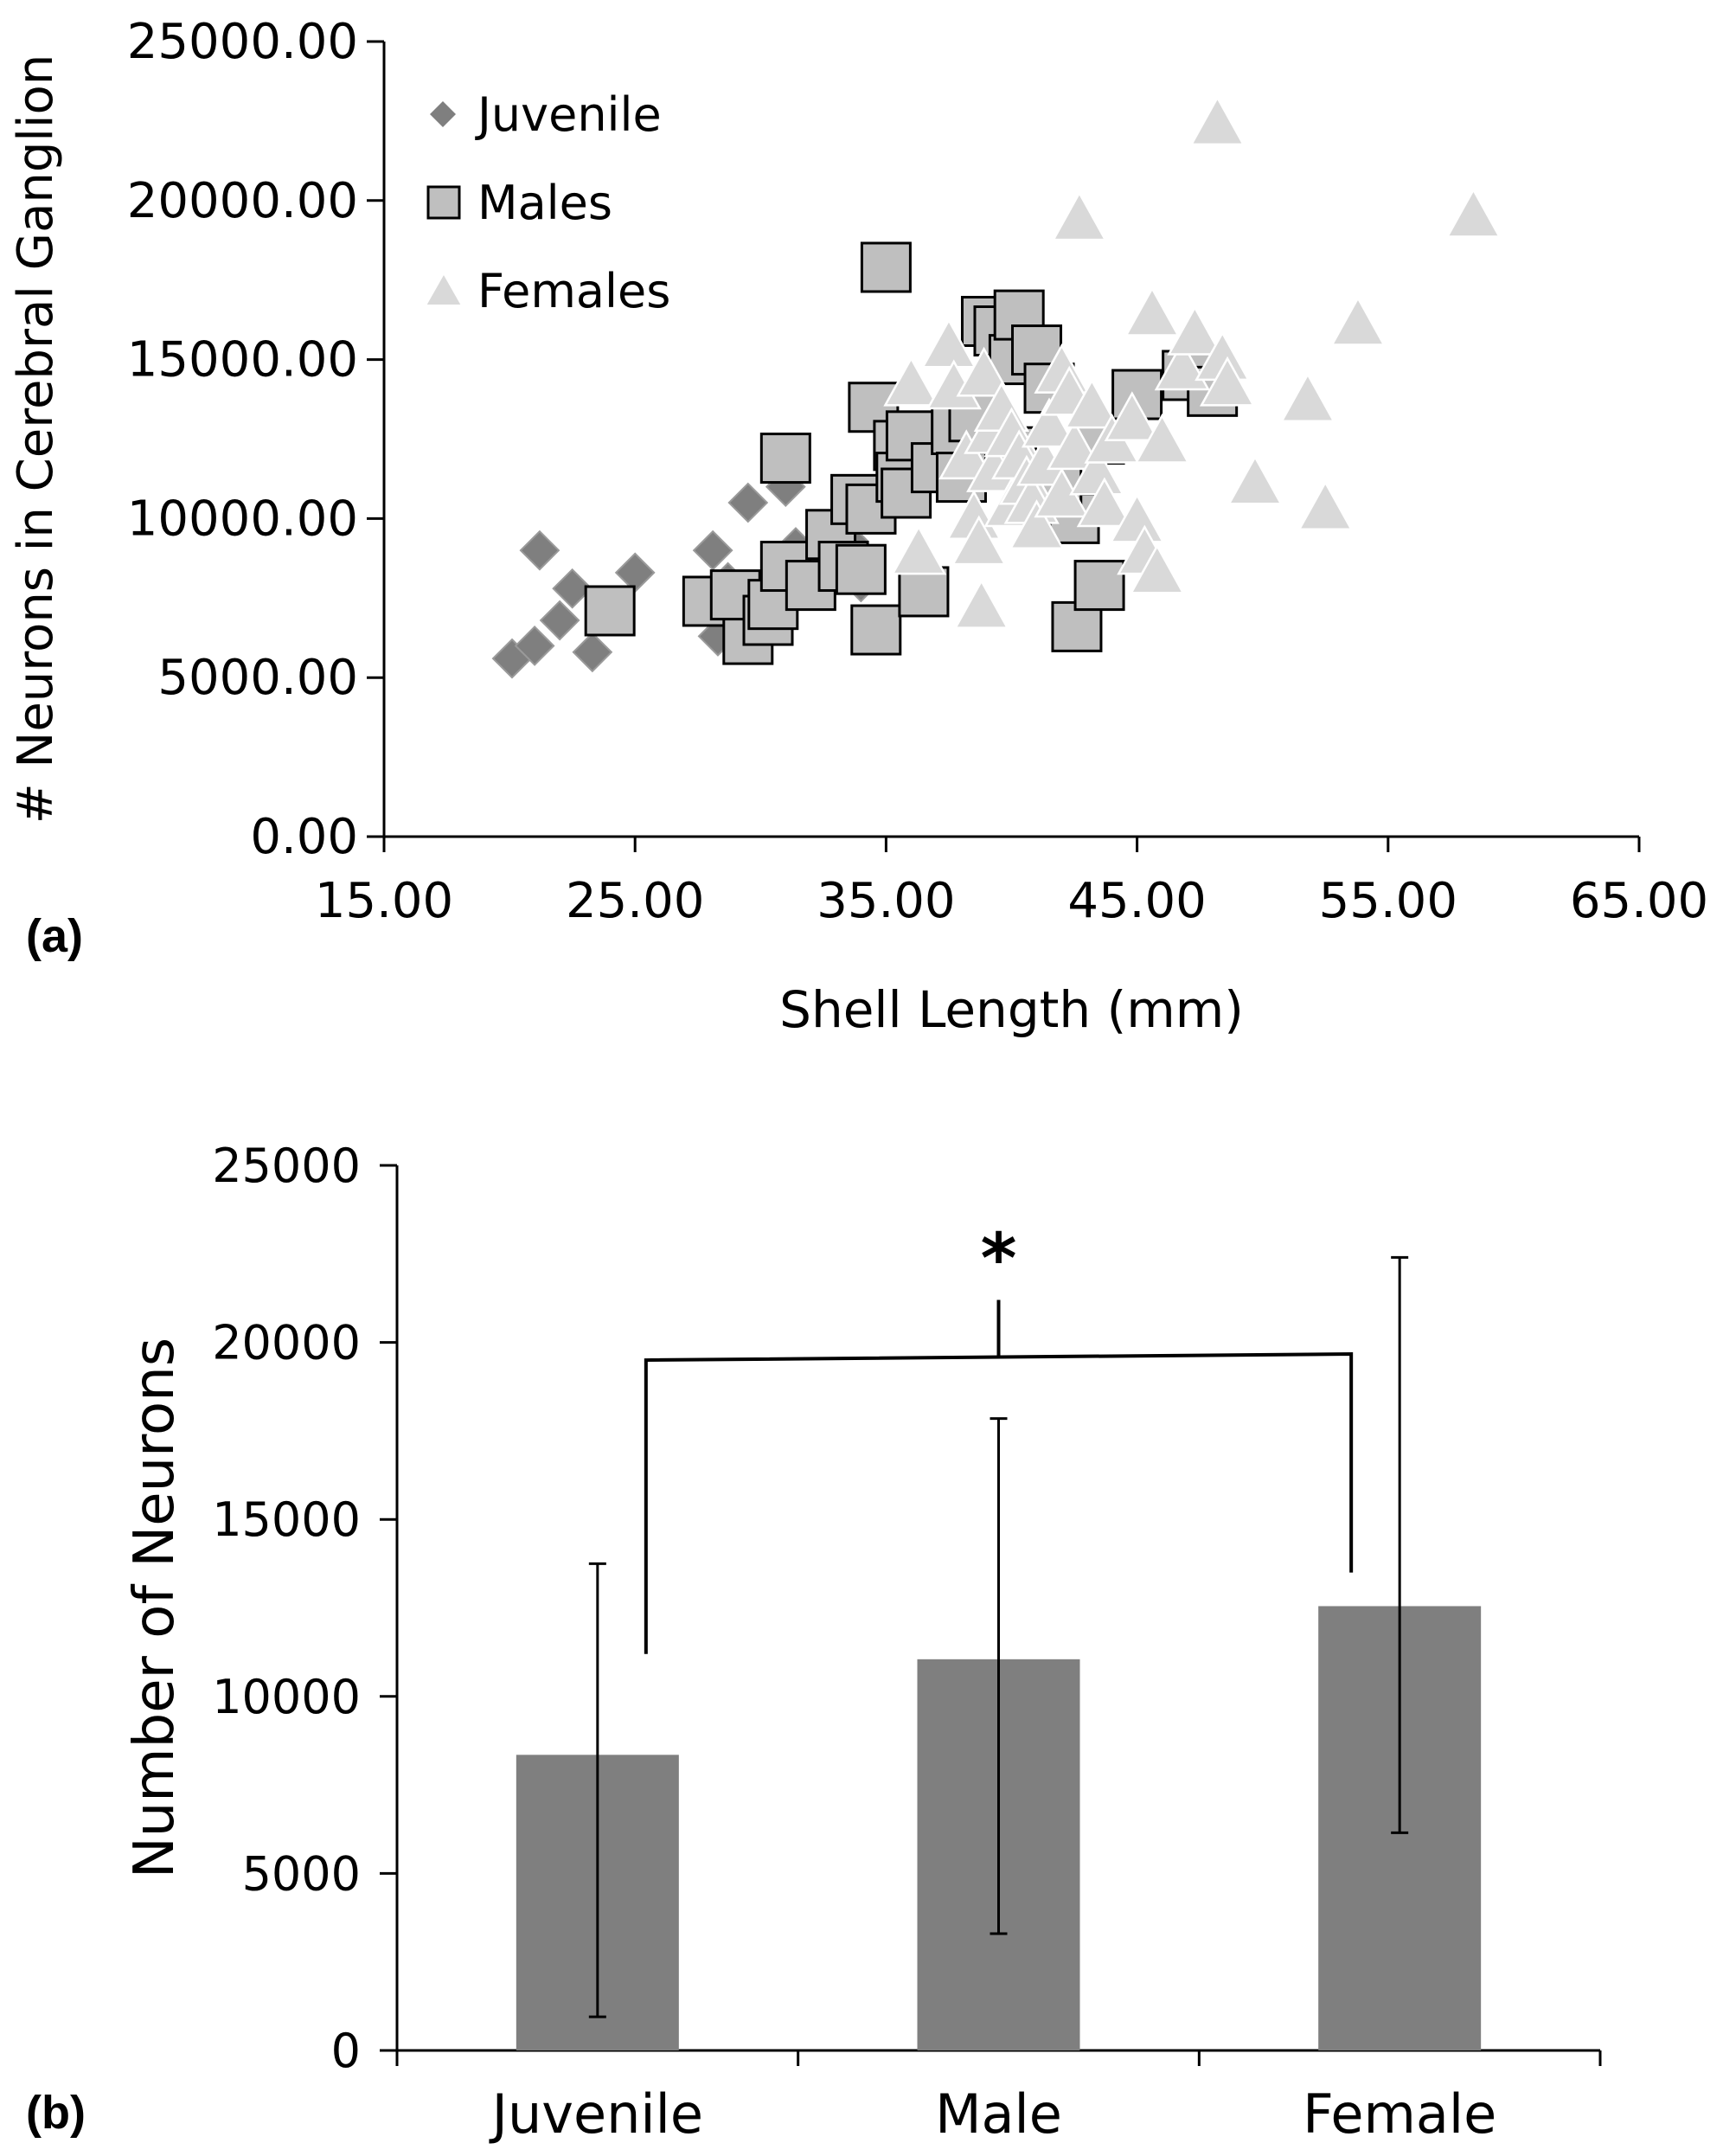  Describe the element at coordinates (999, 1258) in the screenshot. I see `significance-asterisk: *` at that location.